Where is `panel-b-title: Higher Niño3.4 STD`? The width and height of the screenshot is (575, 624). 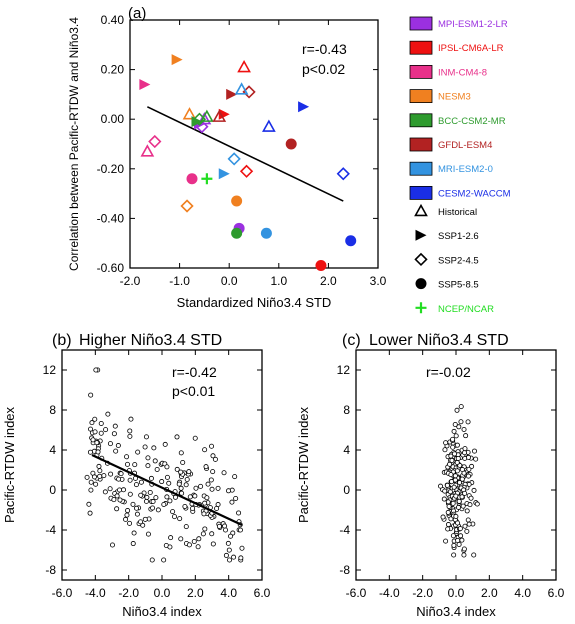 panel-b-title: Higher Niño3.4 STD is located at coordinates (150, 340).